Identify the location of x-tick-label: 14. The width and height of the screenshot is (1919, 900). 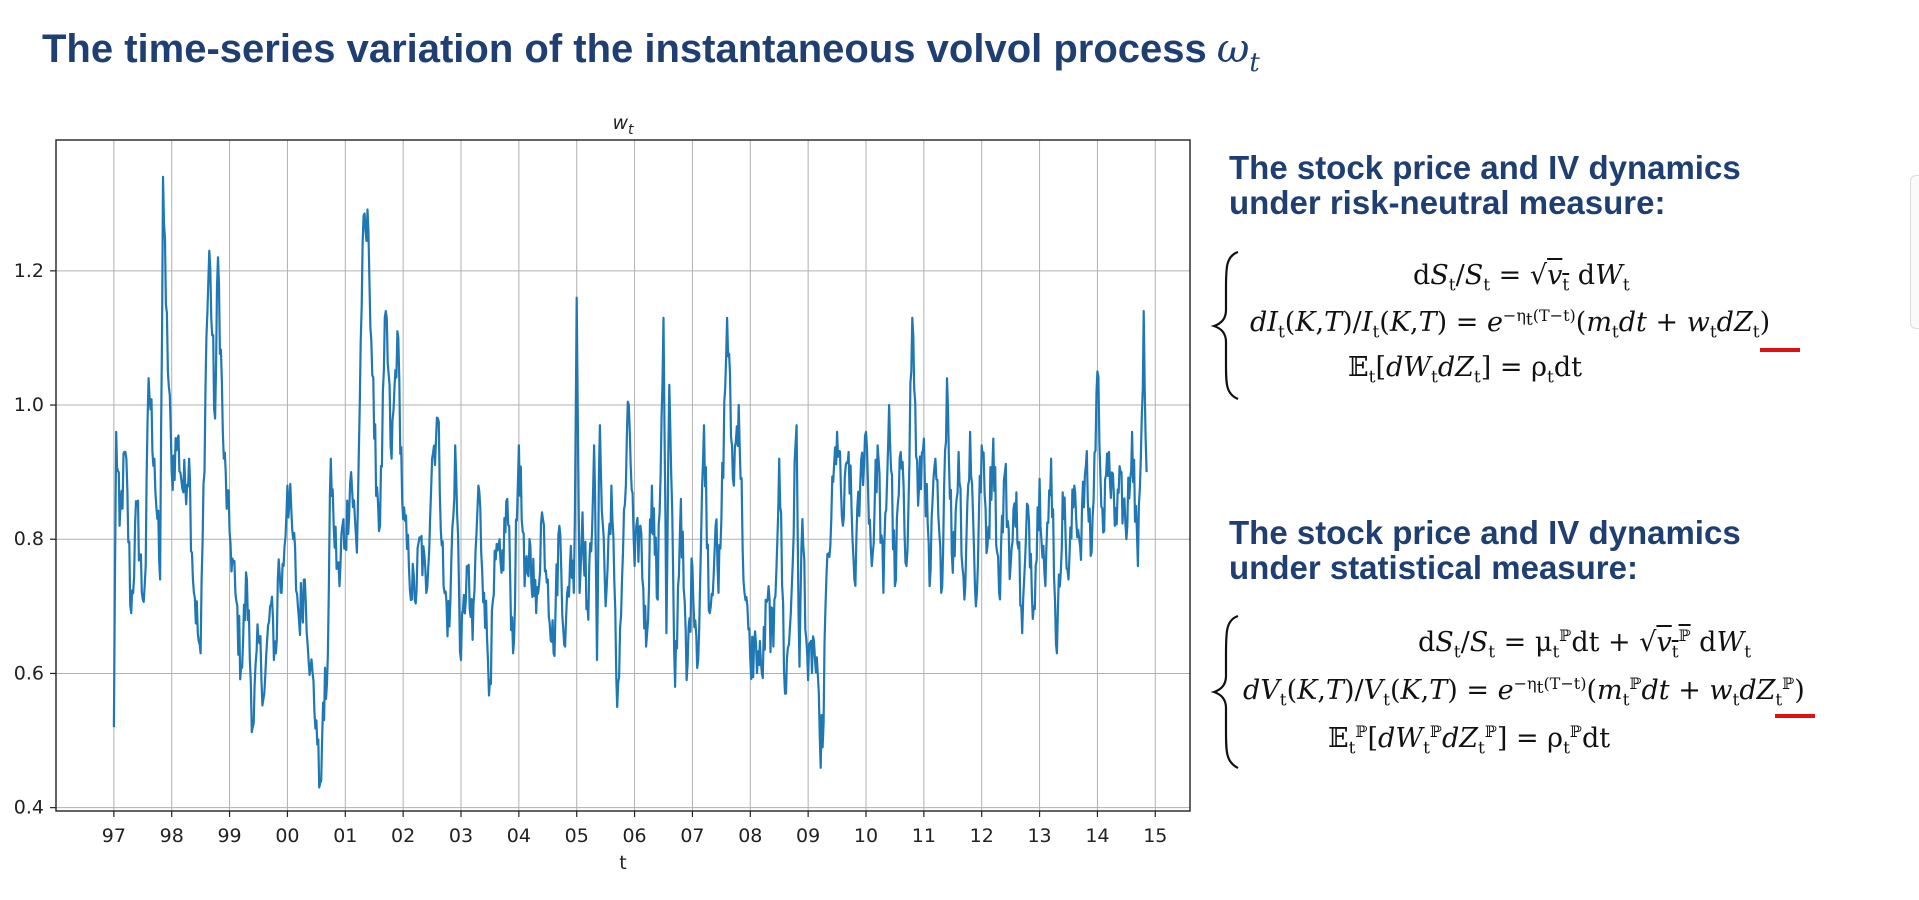
(1097, 836).